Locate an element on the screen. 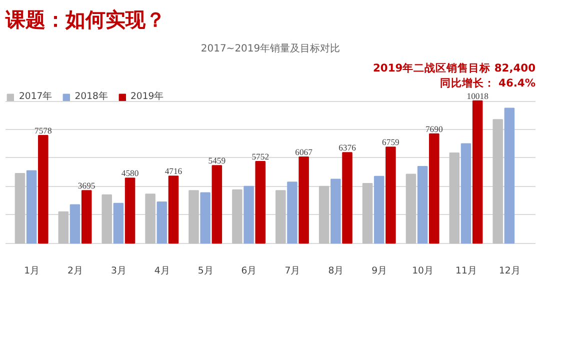 The image size is (570, 360). text: 2019年二战区销售目标 82,400 is located at coordinates (454, 68).